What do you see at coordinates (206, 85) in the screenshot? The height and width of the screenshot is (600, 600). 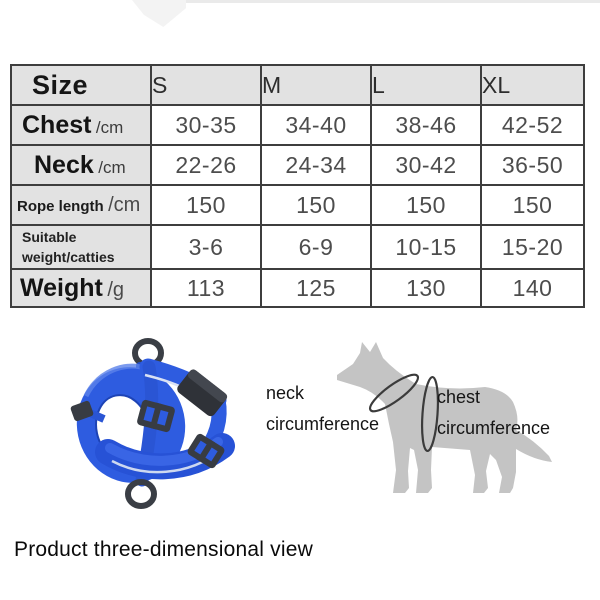 I see `column-header-s: S` at bounding box center [206, 85].